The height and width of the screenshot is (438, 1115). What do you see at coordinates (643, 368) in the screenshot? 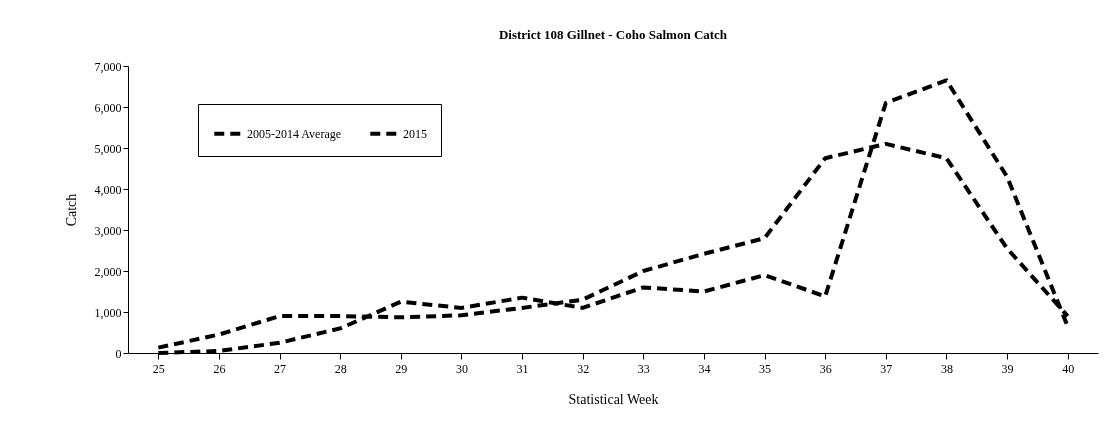
I see `x-tick-label: 33` at bounding box center [643, 368].